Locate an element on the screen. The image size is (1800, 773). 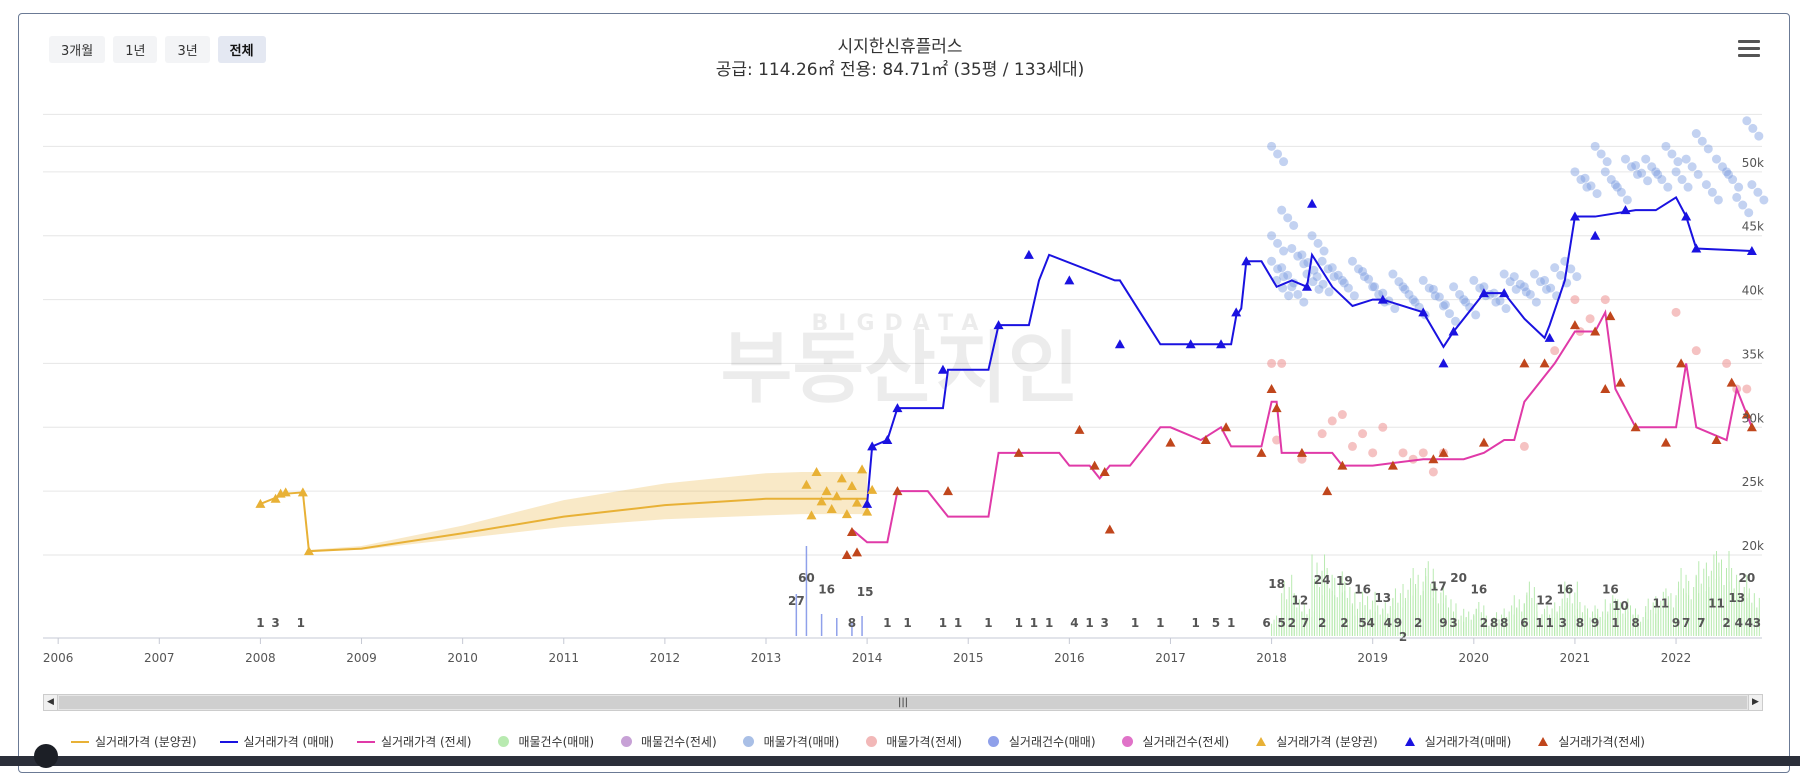
legend-line-icon is located at coordinates (80, 742).